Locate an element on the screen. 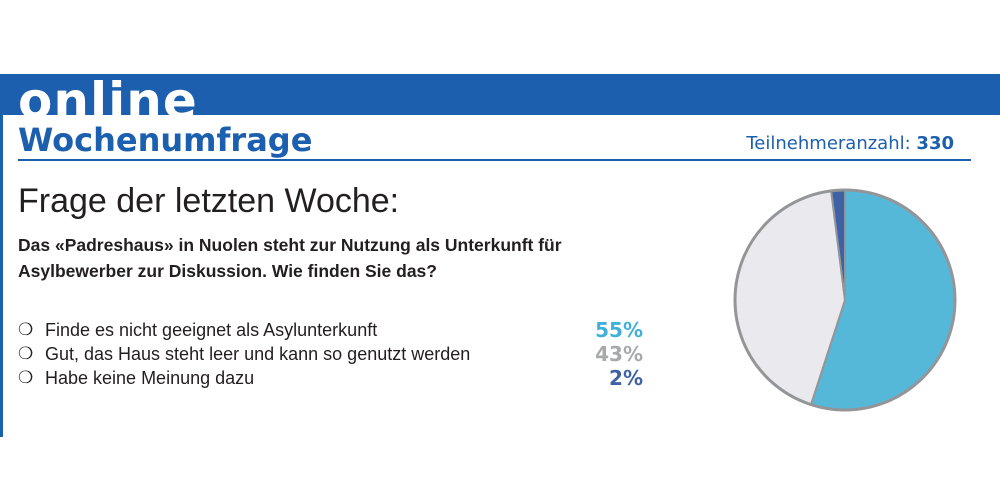 This screenshot has height=500, width=1000. answer-label: Habe keine Meinung dazu is located at coordinates (150, 378).